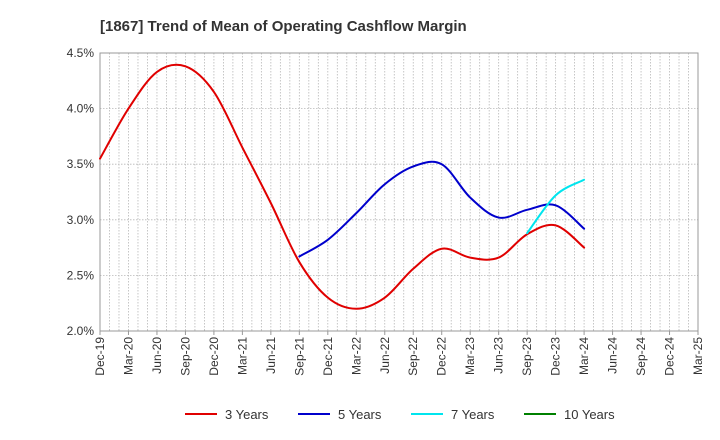  I want to click on y-tick-label: 4.0%, so click(81, 109).